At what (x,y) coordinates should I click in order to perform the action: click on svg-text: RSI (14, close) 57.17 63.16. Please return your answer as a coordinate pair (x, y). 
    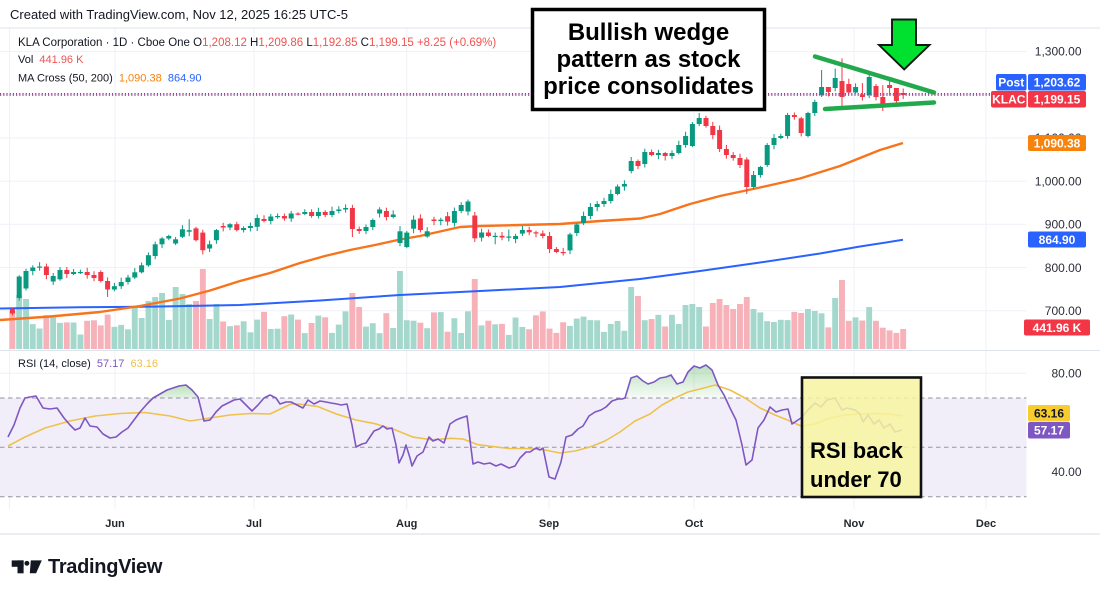
    Looking at the image, I should click on (88, 364).